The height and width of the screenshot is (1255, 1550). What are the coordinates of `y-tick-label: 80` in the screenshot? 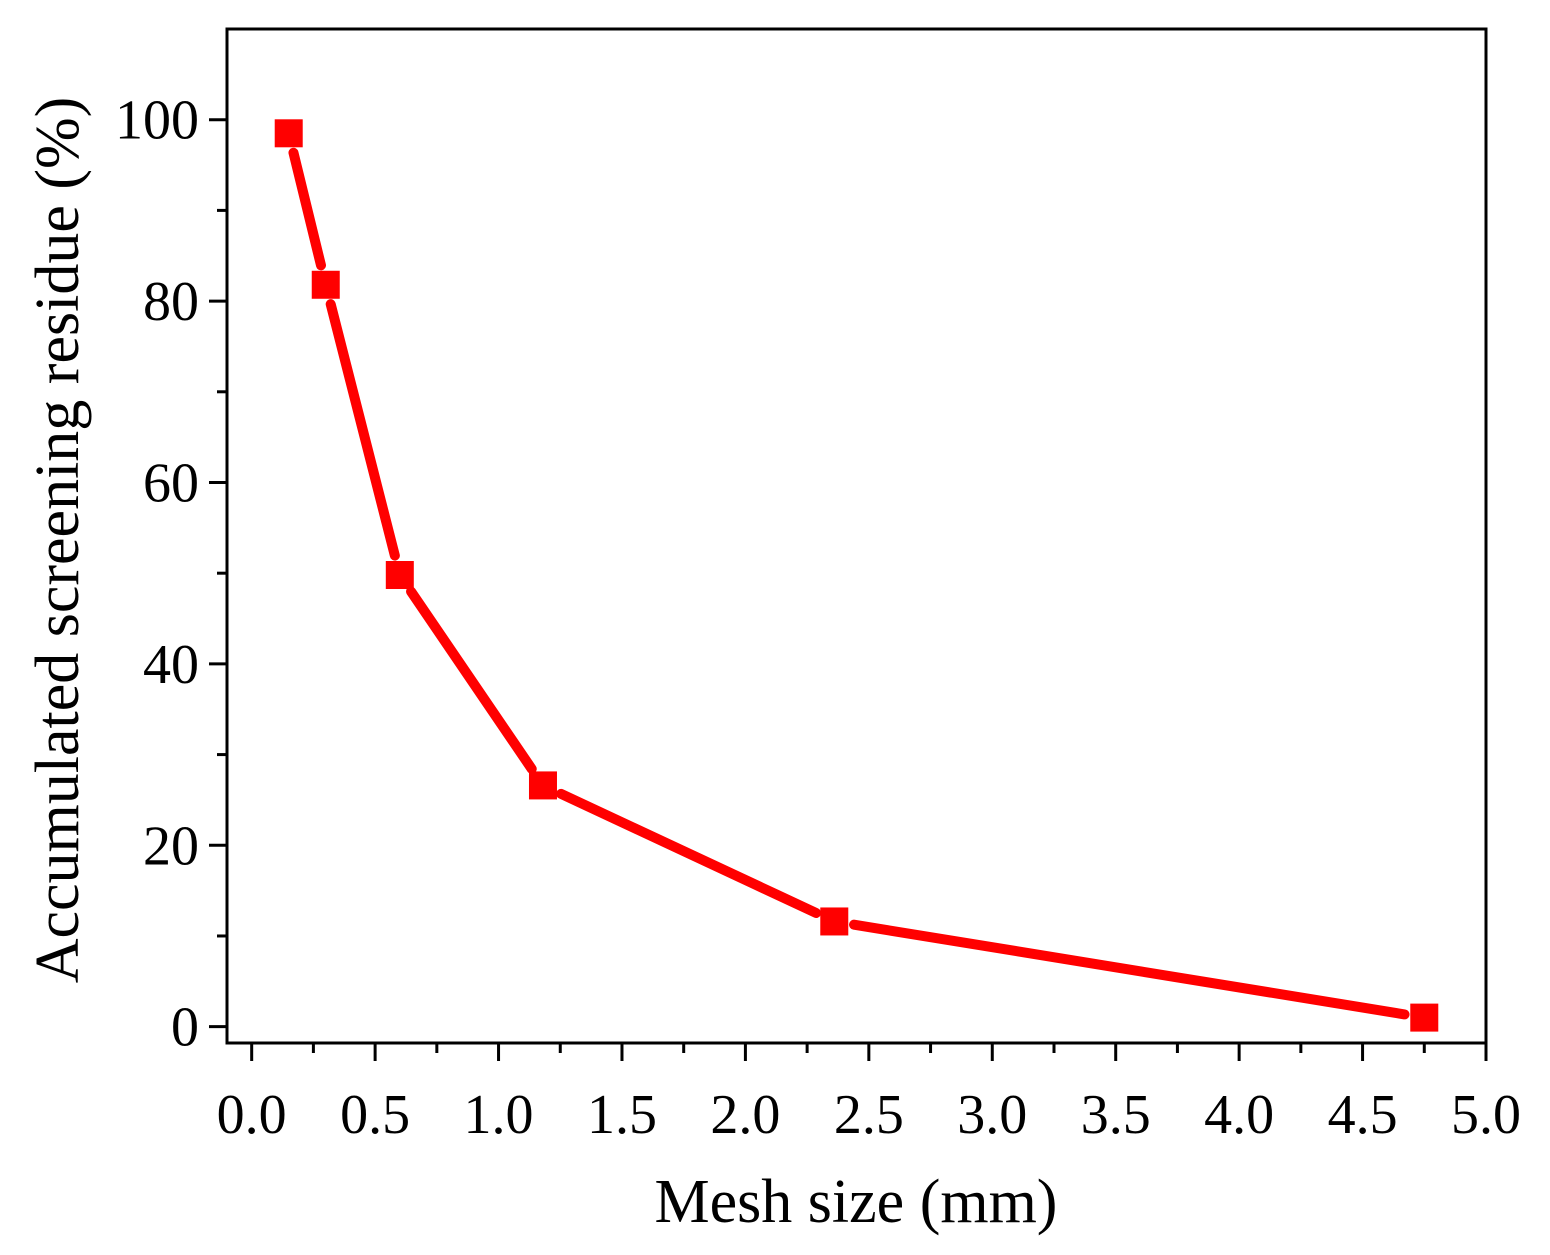 It's located at (171, 302).